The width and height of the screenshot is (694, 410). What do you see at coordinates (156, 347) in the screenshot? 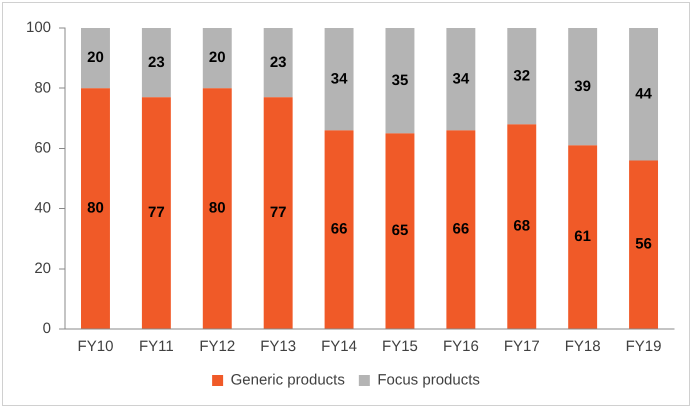
I see `x-tick-label: FY11` at bounding box center [156, 347].